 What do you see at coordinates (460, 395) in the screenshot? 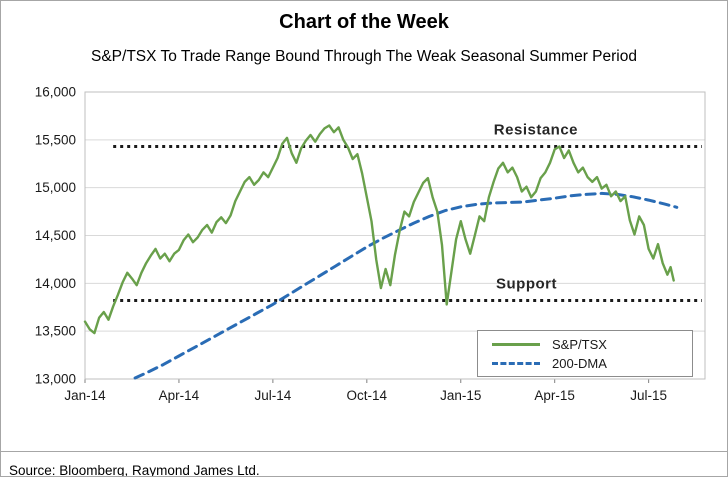
I see `x-axis-tick-label: Jan-15` at bounding box center [460, 395].